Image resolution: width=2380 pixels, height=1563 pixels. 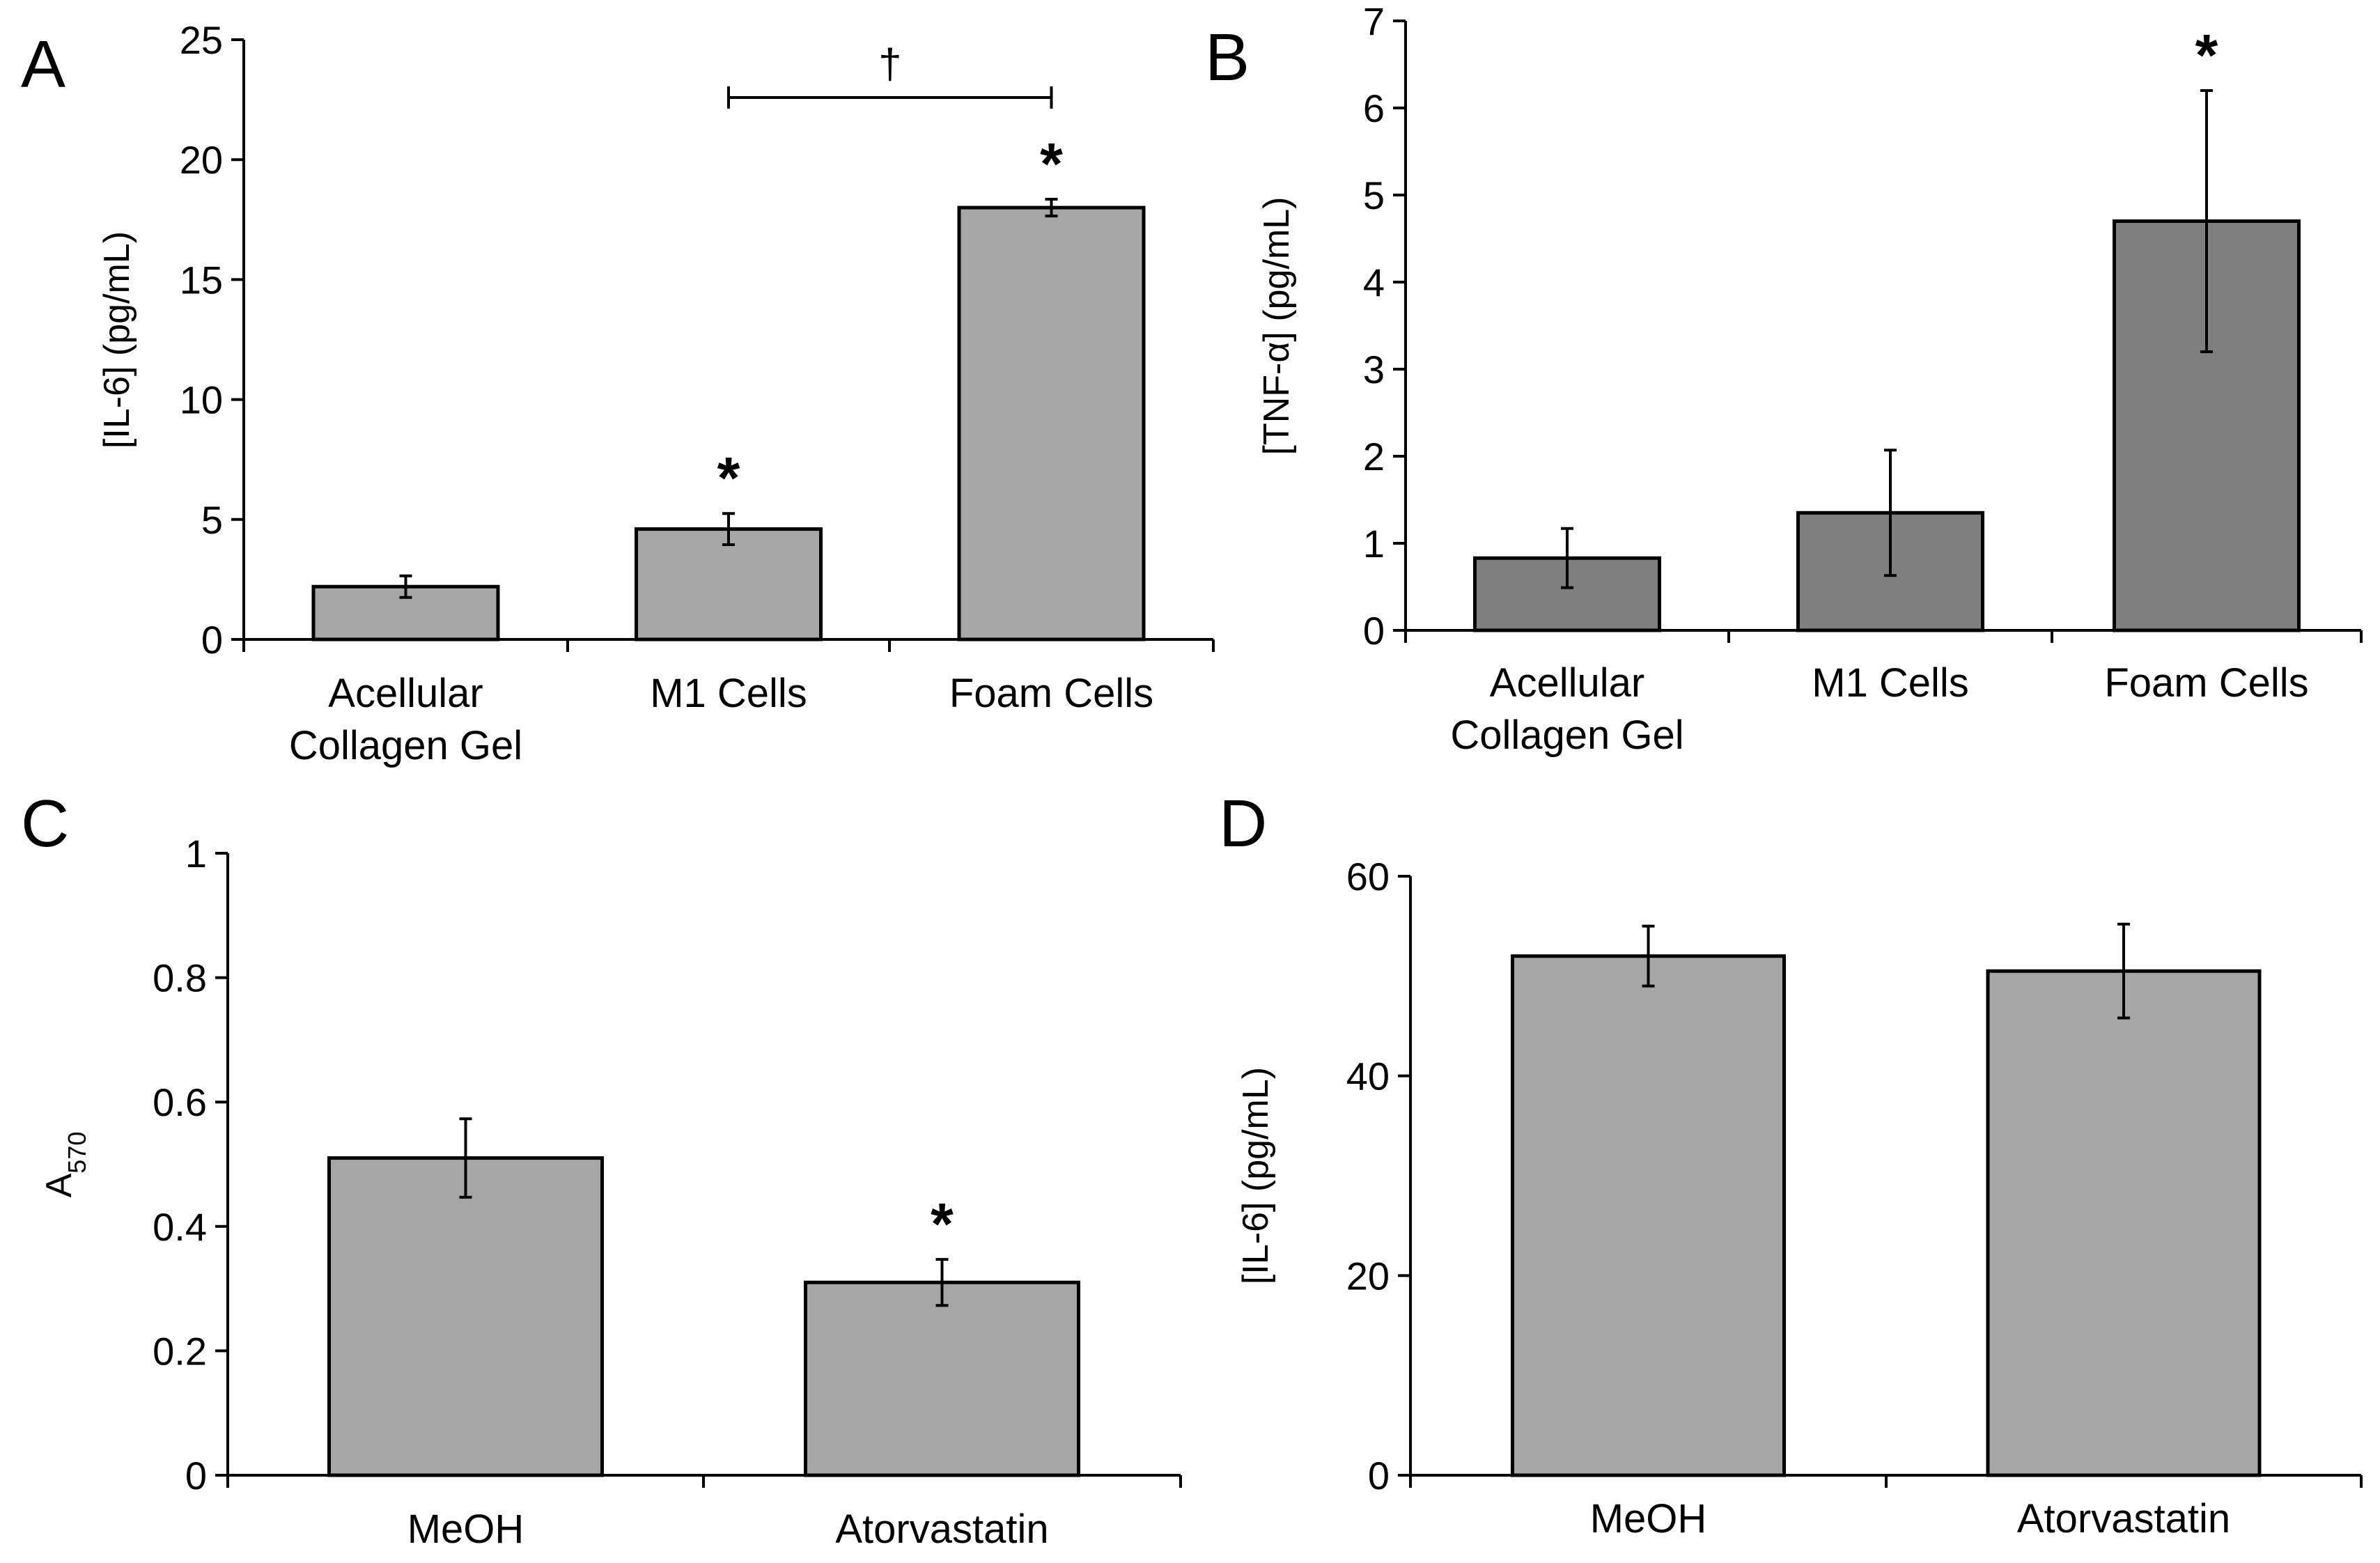 What do you see at coordinates (202, 400) in the screenshot?
I see `panel-a-y-tick-label: 10` at bounding box center [202, 400].